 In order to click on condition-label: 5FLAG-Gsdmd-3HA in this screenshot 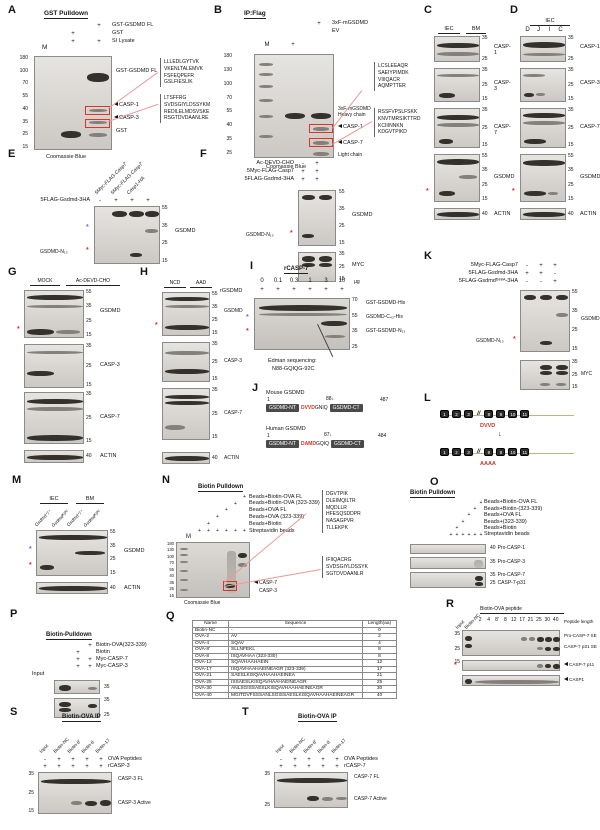, I will do `click(493, 273)`.